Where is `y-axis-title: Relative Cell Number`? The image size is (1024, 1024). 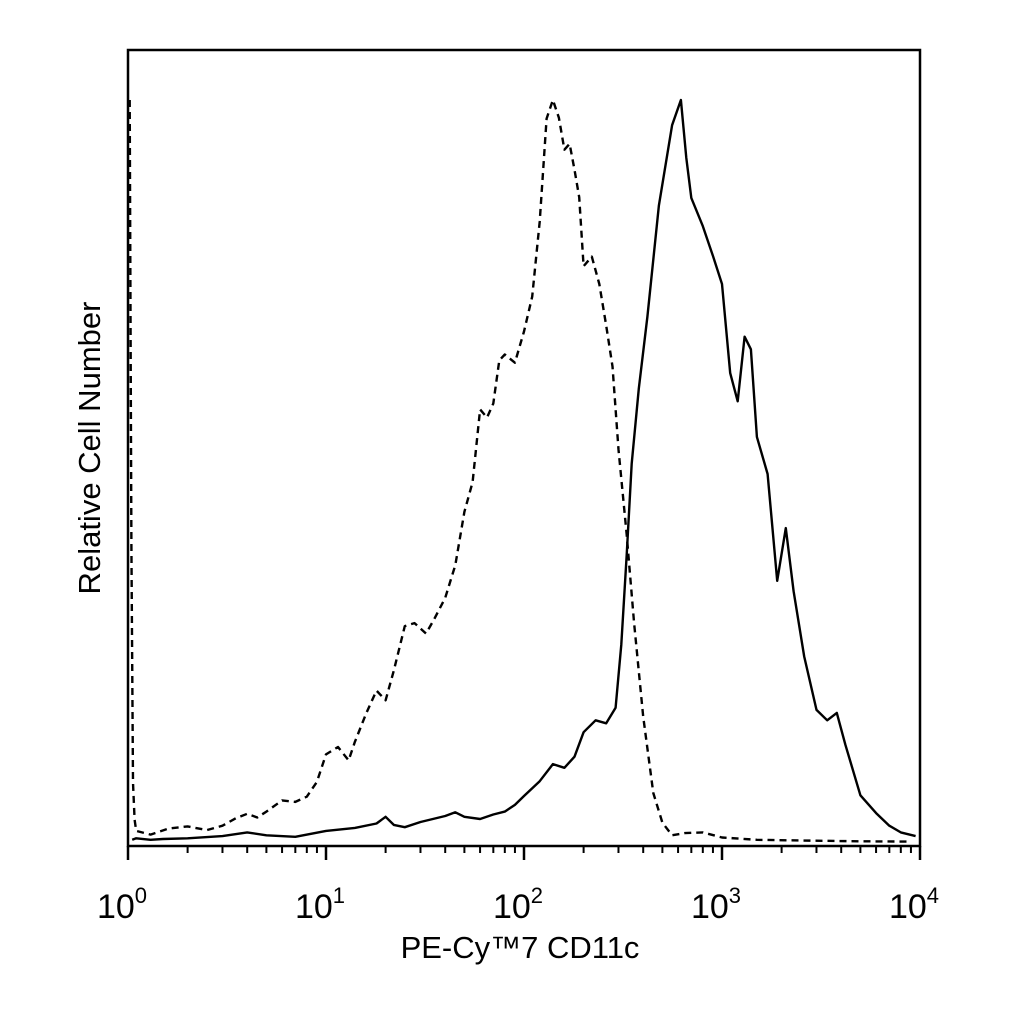
y-axis-title: Relative Cell Number is located at coordinates (89, 448).